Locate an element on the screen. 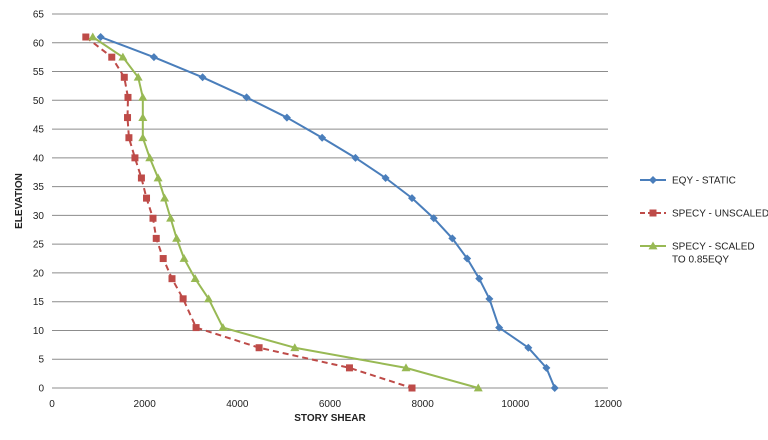 This screenshot has width=768, height=440. x-tick-label: 10000 is located at coordinates (515, 404).